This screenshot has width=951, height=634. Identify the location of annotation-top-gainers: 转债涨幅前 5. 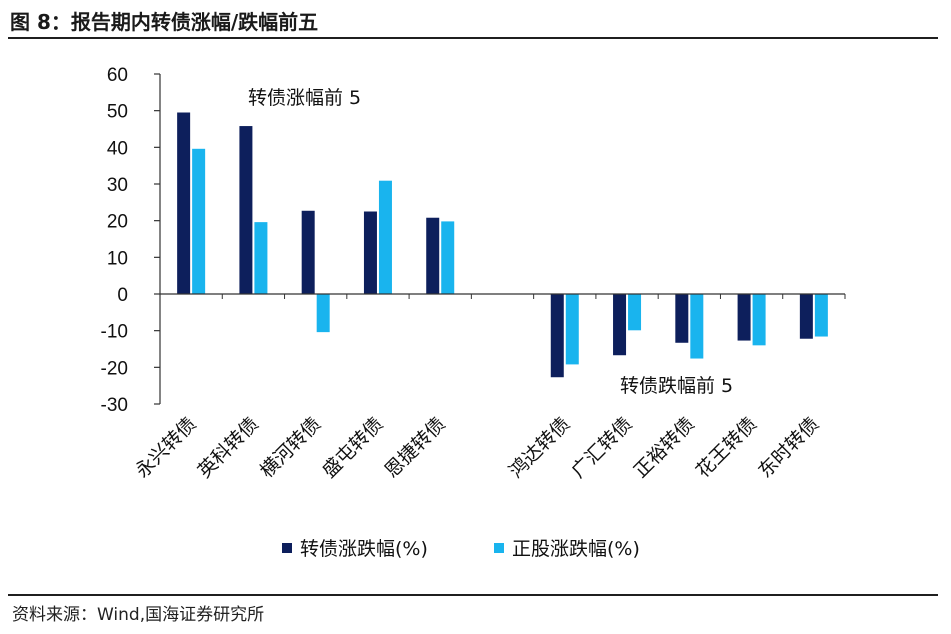
(304, 98).